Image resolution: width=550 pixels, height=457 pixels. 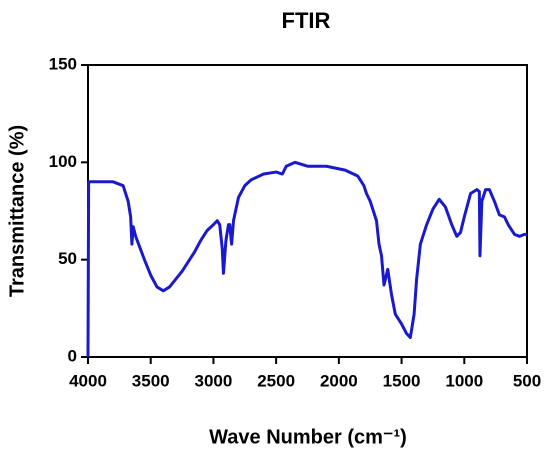 I want to click on x-tick-label: 3500, so click(x=151, y=380).